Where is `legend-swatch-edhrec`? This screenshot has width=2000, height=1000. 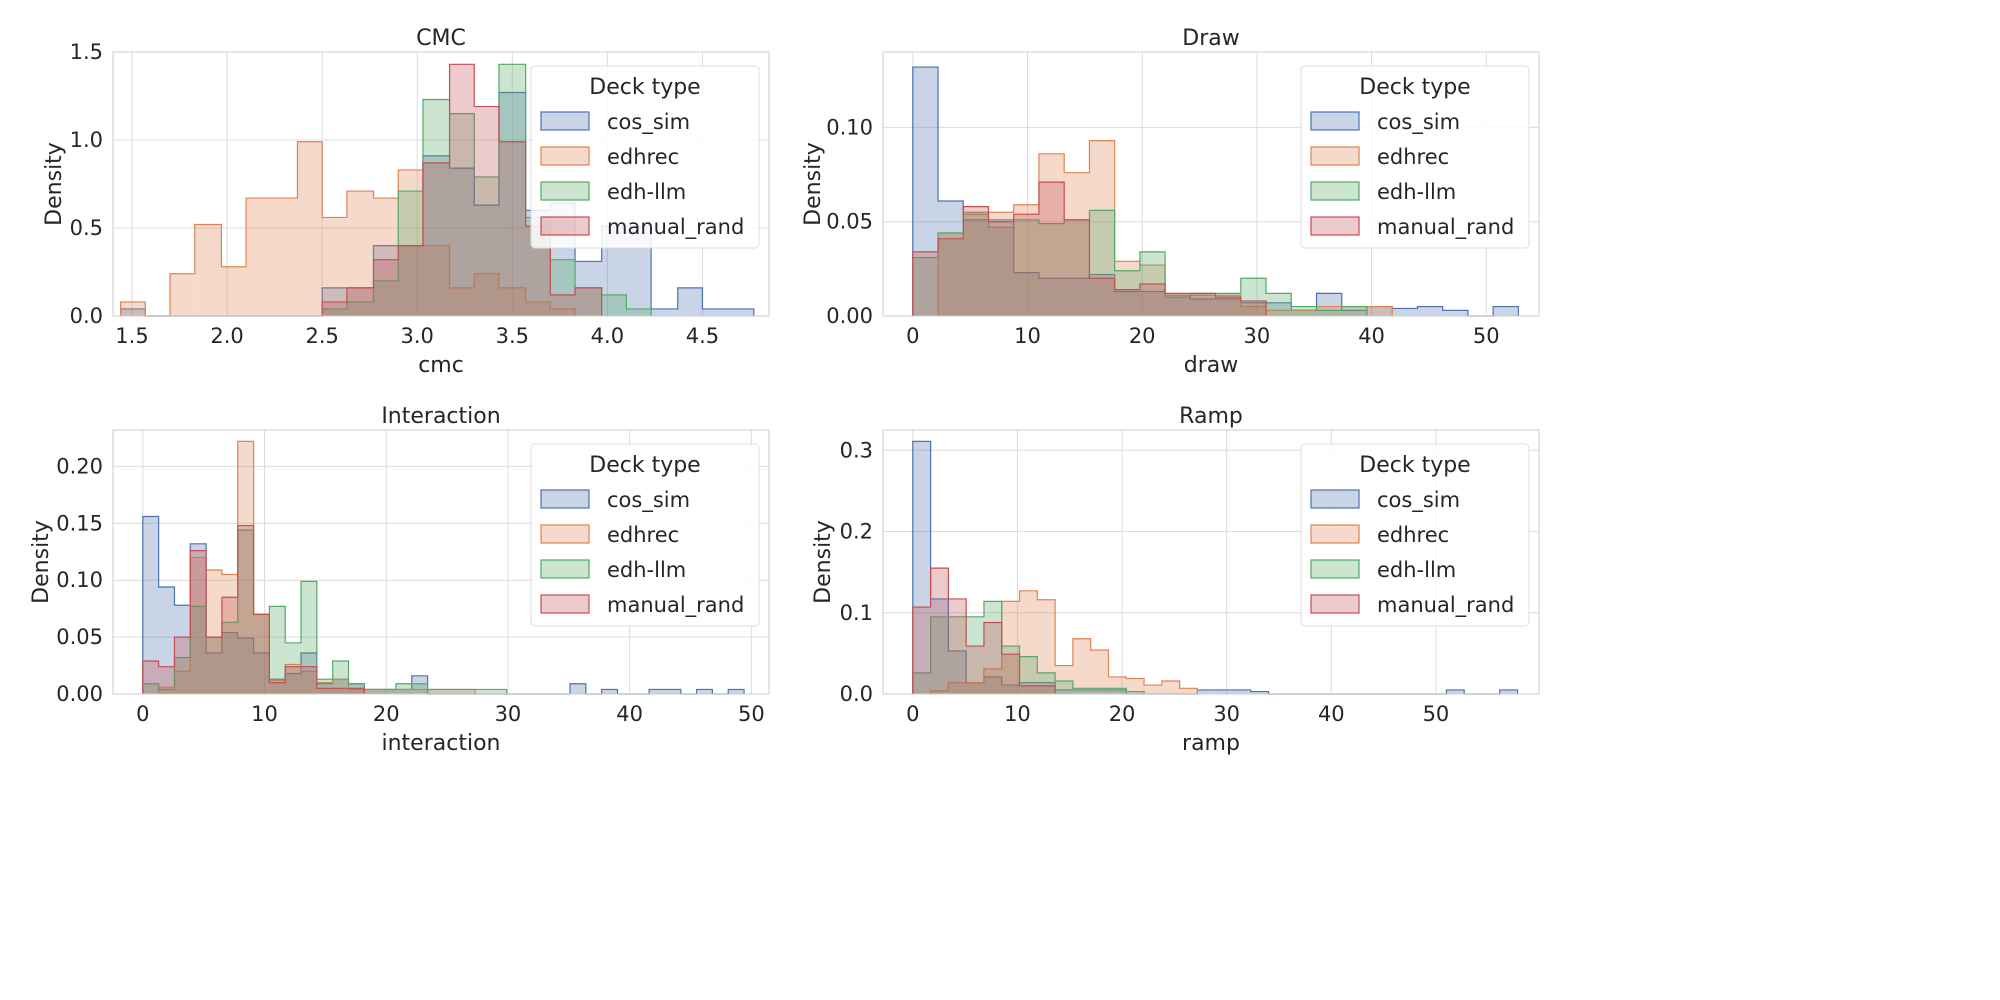 legend-swatch-edhrec is located at coordinates (1335, 534).